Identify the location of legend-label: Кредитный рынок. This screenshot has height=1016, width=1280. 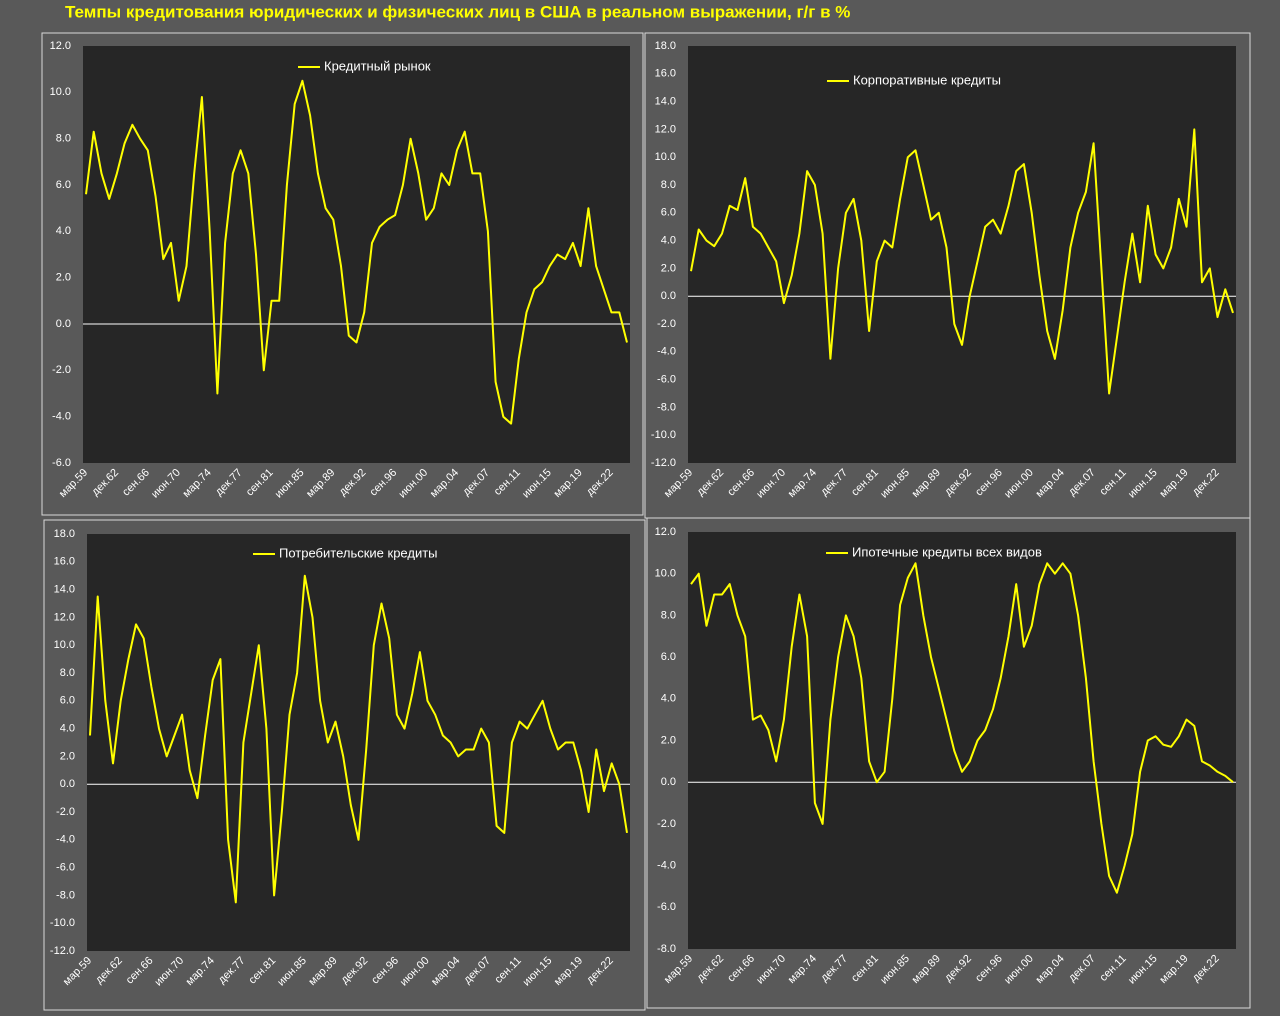
(377, 65).